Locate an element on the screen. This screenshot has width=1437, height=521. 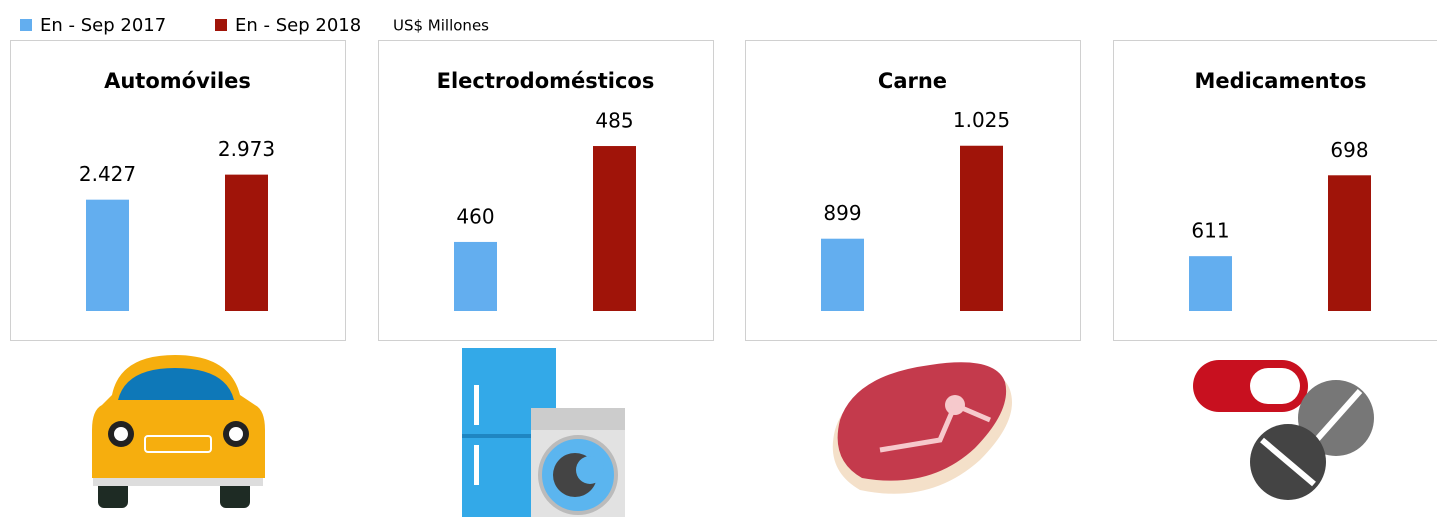
unit-label: US$ Millones is located at coordinates (441, 26).